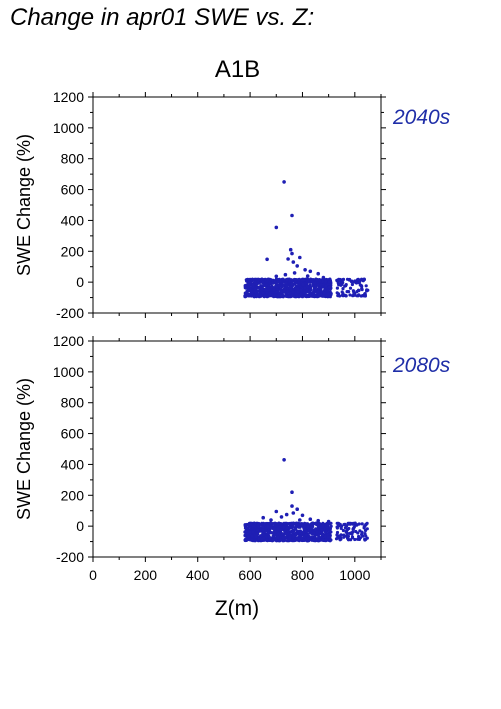 The width and height of the screenshot is (501, 709). Describe the element at coordinates (422, 117) in the screenshot. I see `period-label-2040s: 2040s` at that location.